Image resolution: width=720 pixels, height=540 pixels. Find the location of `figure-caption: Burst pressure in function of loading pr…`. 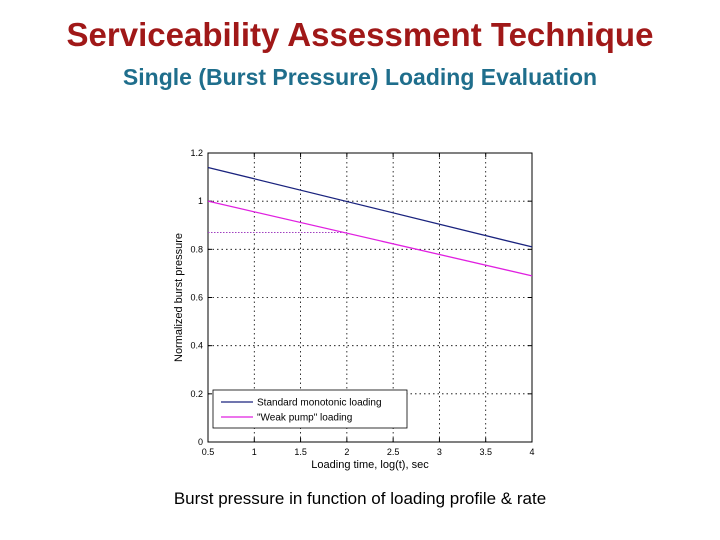

figure-caption: Burst pressure in function of loading pr… is located at coordinates (360, 498).